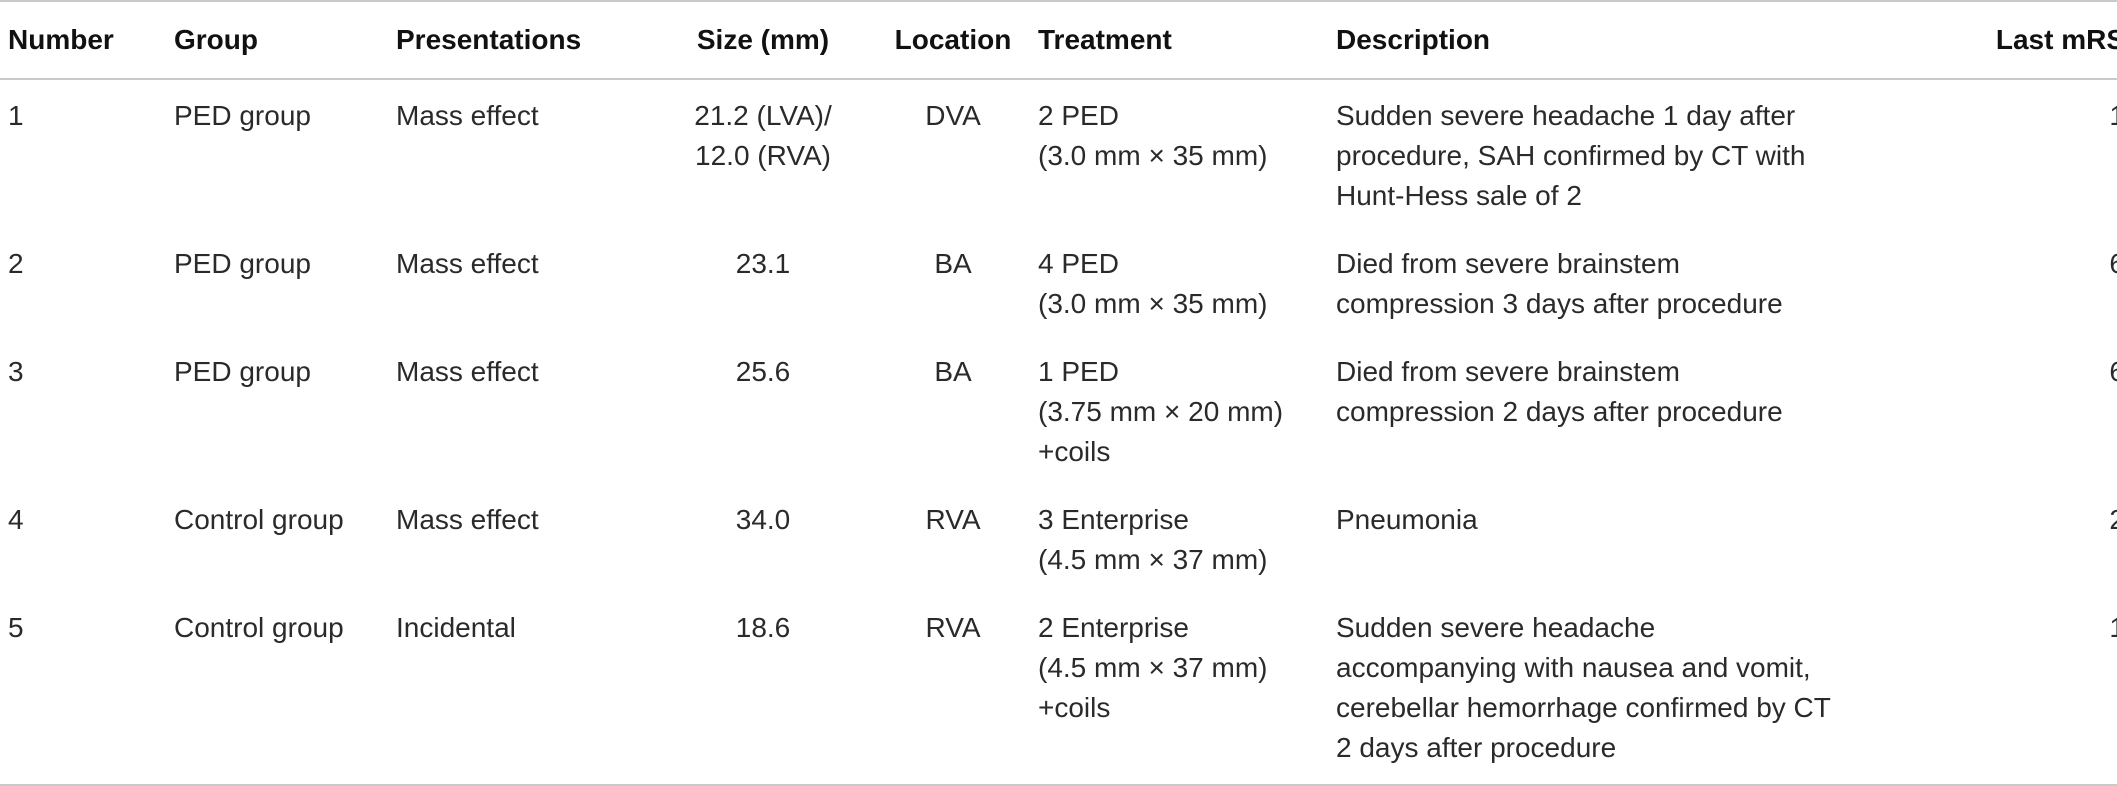  I want to click on cell-size-line: 21.2 (LVA)/, so click(763, 115).